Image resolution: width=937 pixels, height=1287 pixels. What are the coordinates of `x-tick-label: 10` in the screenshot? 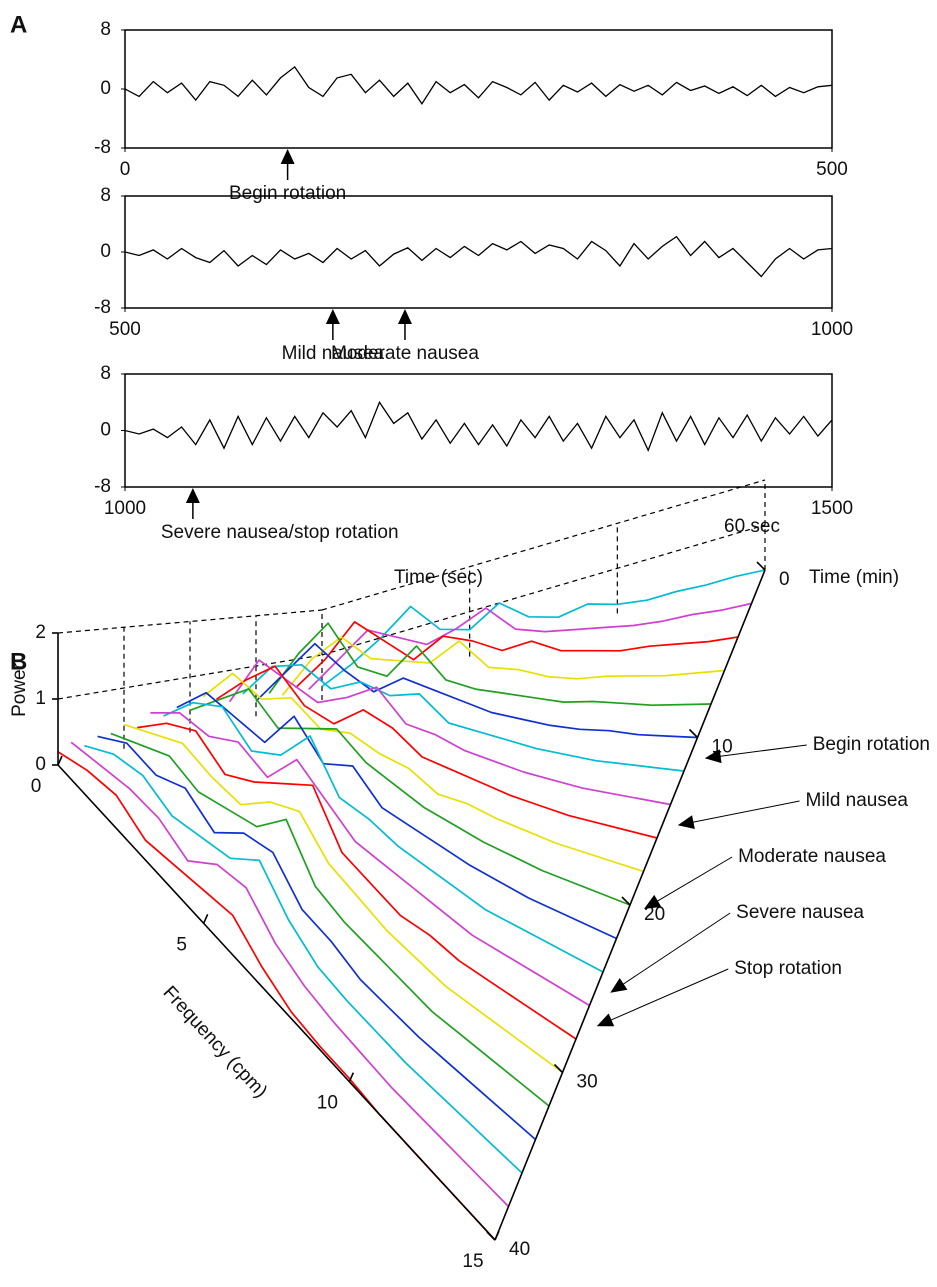 It's located at (327, 1103).